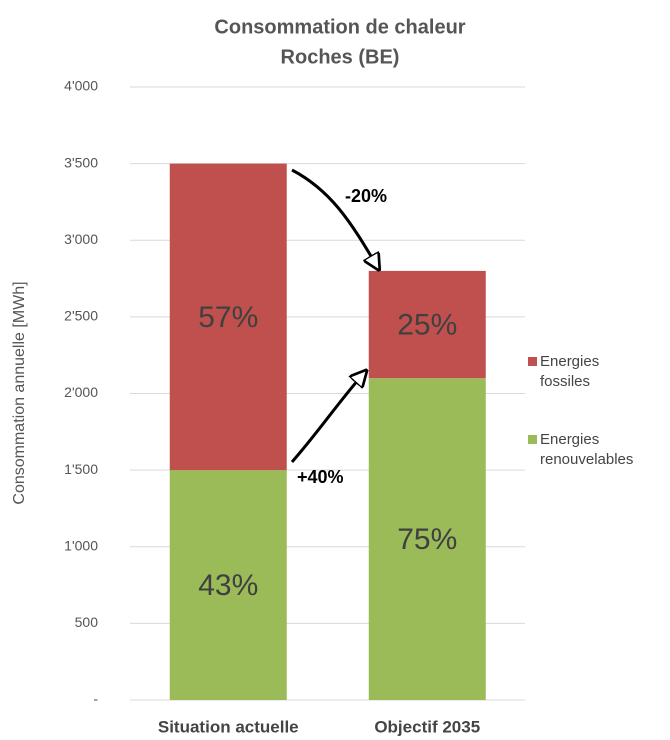 This screenshot has height=740, width=670. What do you see at coordinates (340, 57) in the screenshot?
I see `chart-title: Roches (BE)` at bounding box center [340, 57].